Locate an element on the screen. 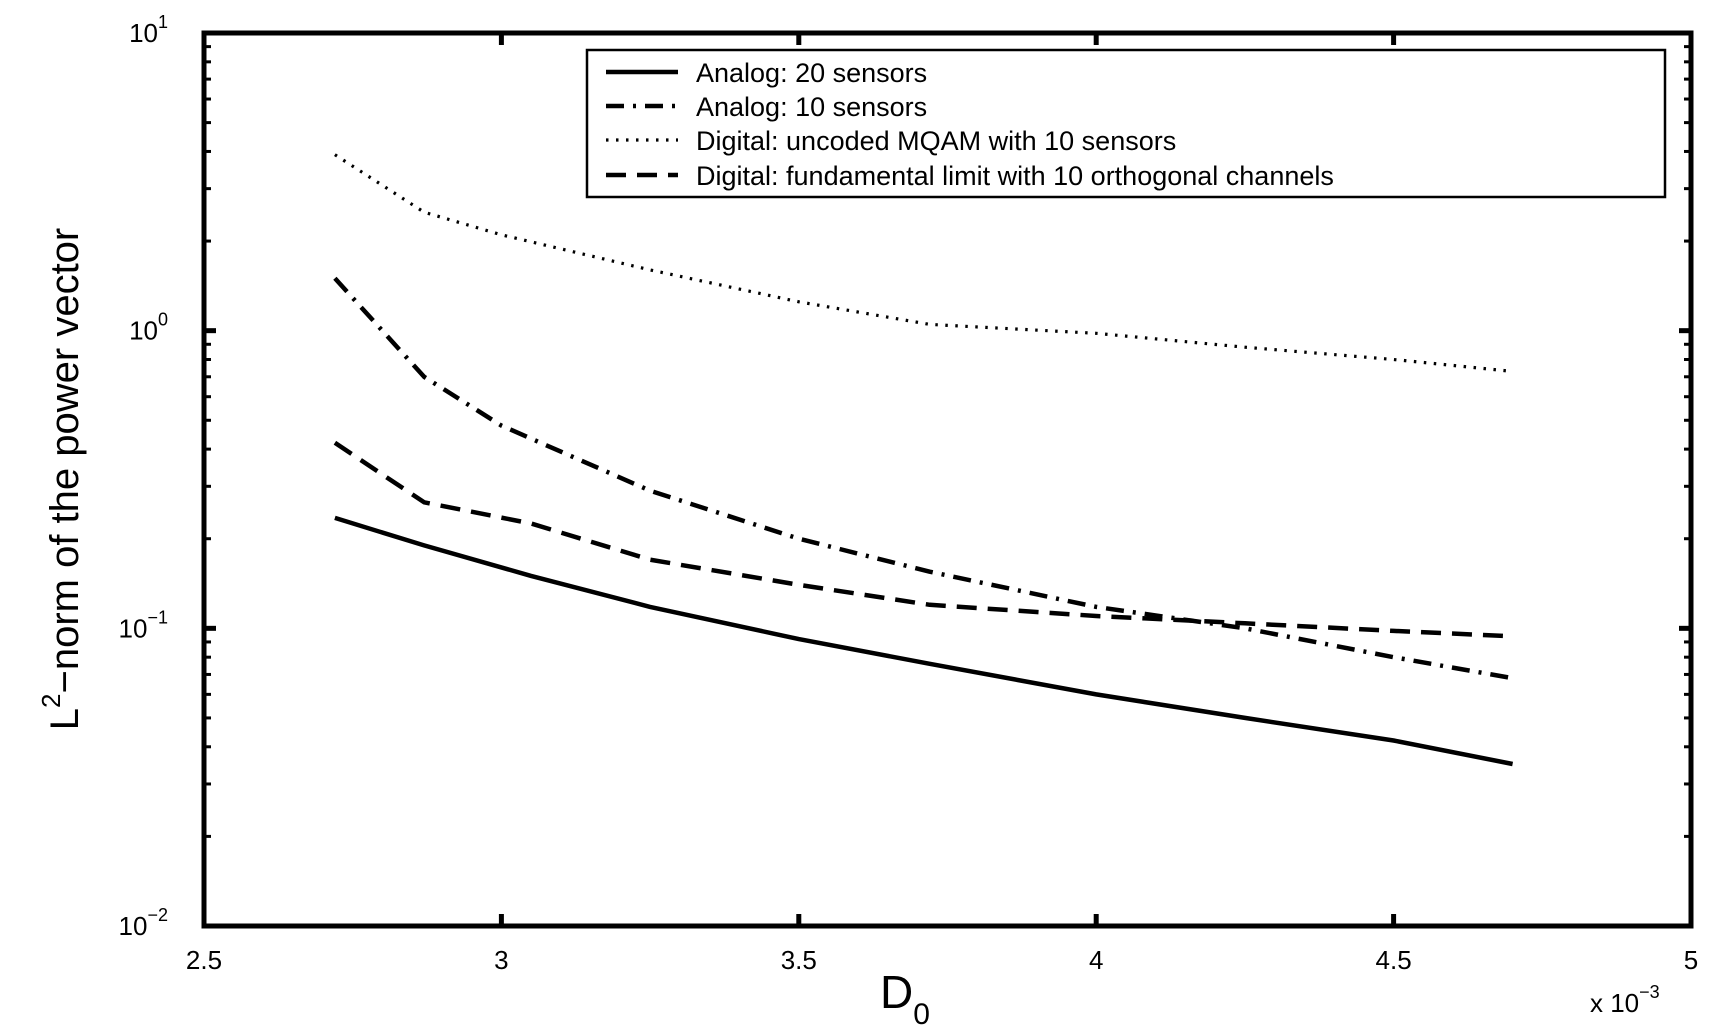 This screenshot has height=1027, width=1710. legend-label-3: Digital: uncoded MQAM with 10 sensors is located at coordinates (936, 141).